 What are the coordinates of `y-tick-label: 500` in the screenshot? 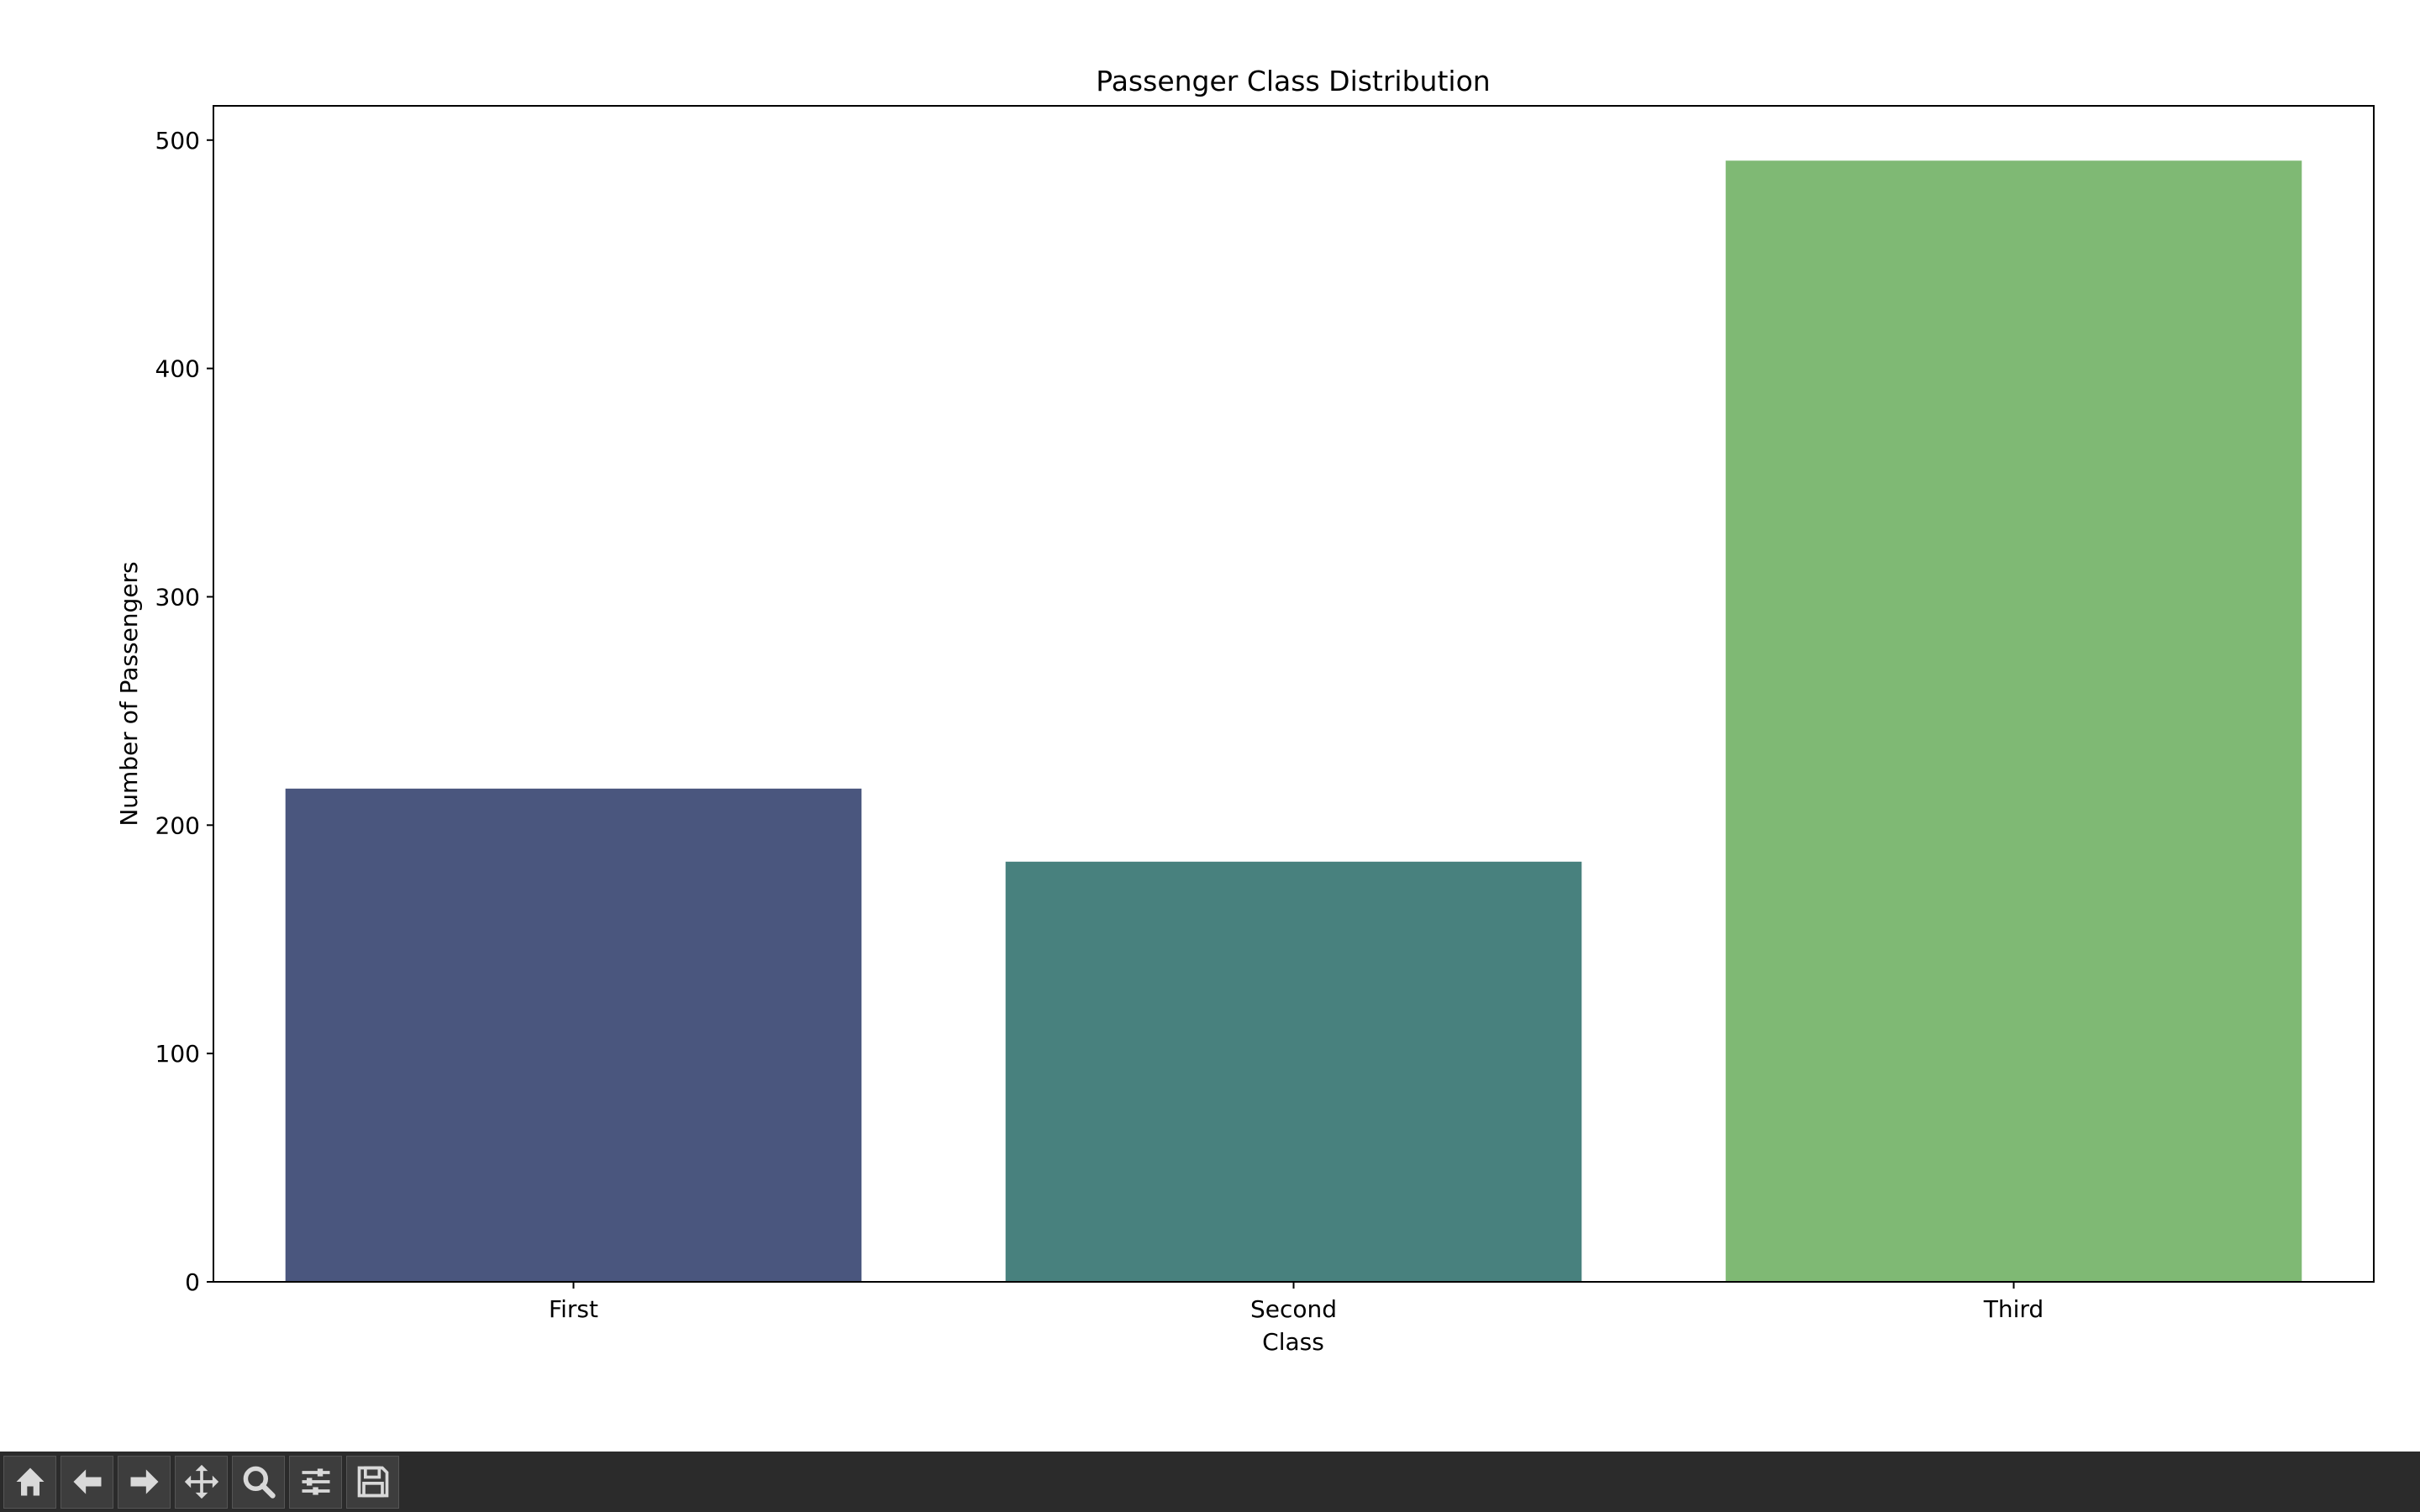 It's located at (177, 141).